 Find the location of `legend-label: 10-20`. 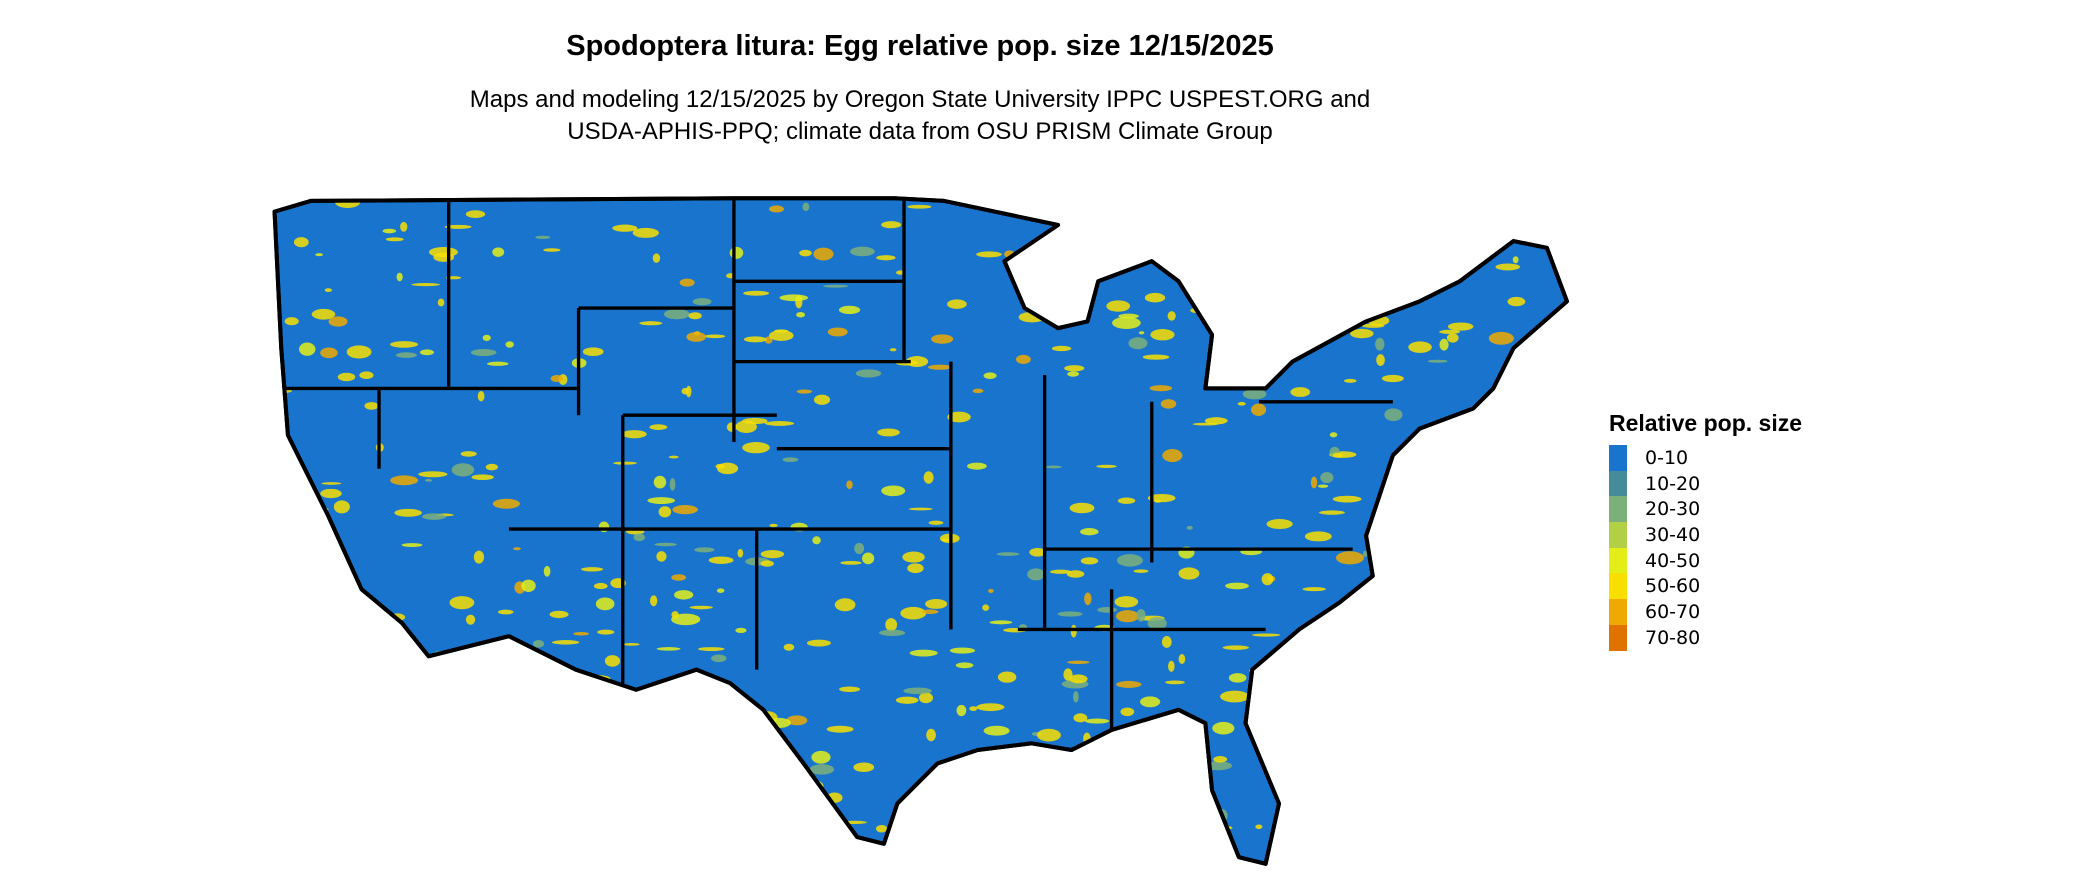

legend-label: 10-20 is located at coordinates (1673, 483).